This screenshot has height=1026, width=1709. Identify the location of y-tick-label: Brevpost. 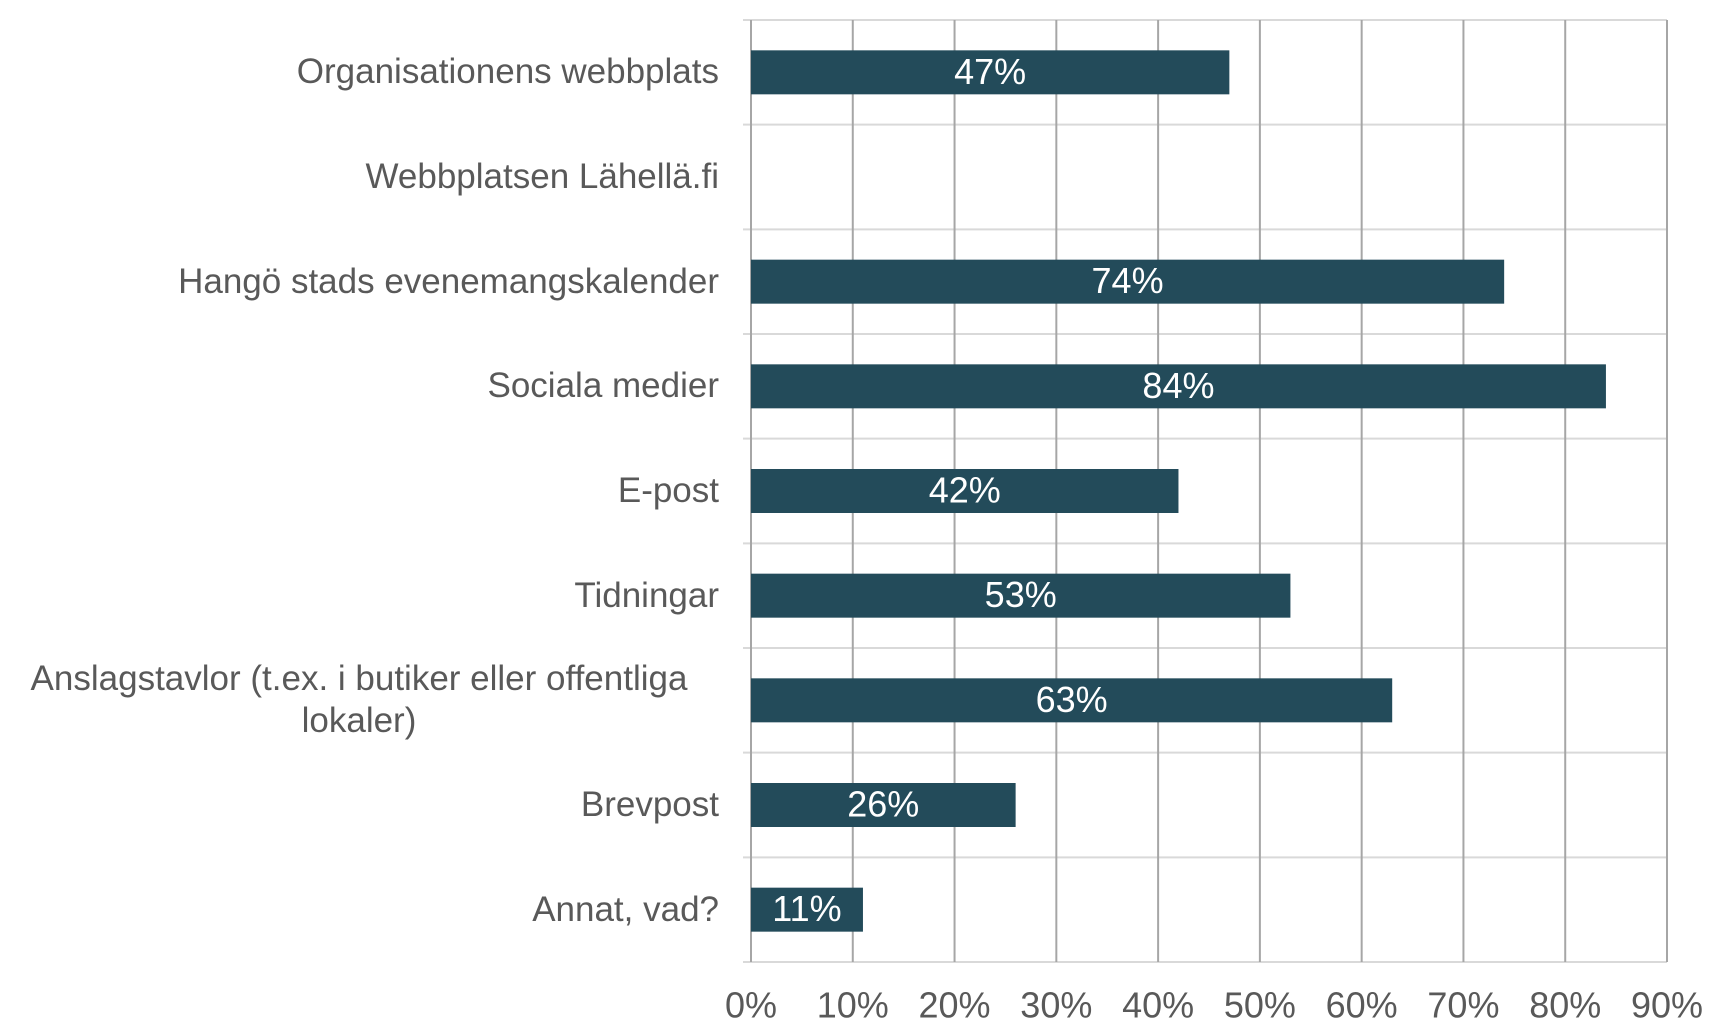
(649, 804).